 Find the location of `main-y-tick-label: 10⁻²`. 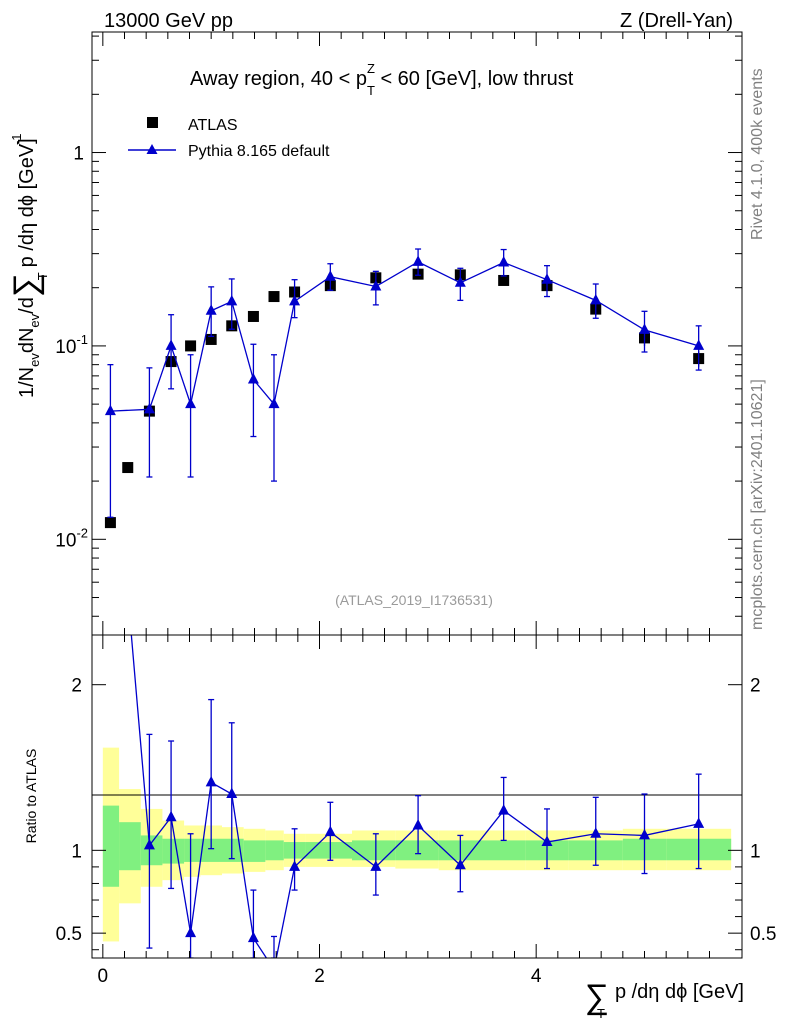

main-y-tick-label: 10⁻² is located at coordinates (71, 538).